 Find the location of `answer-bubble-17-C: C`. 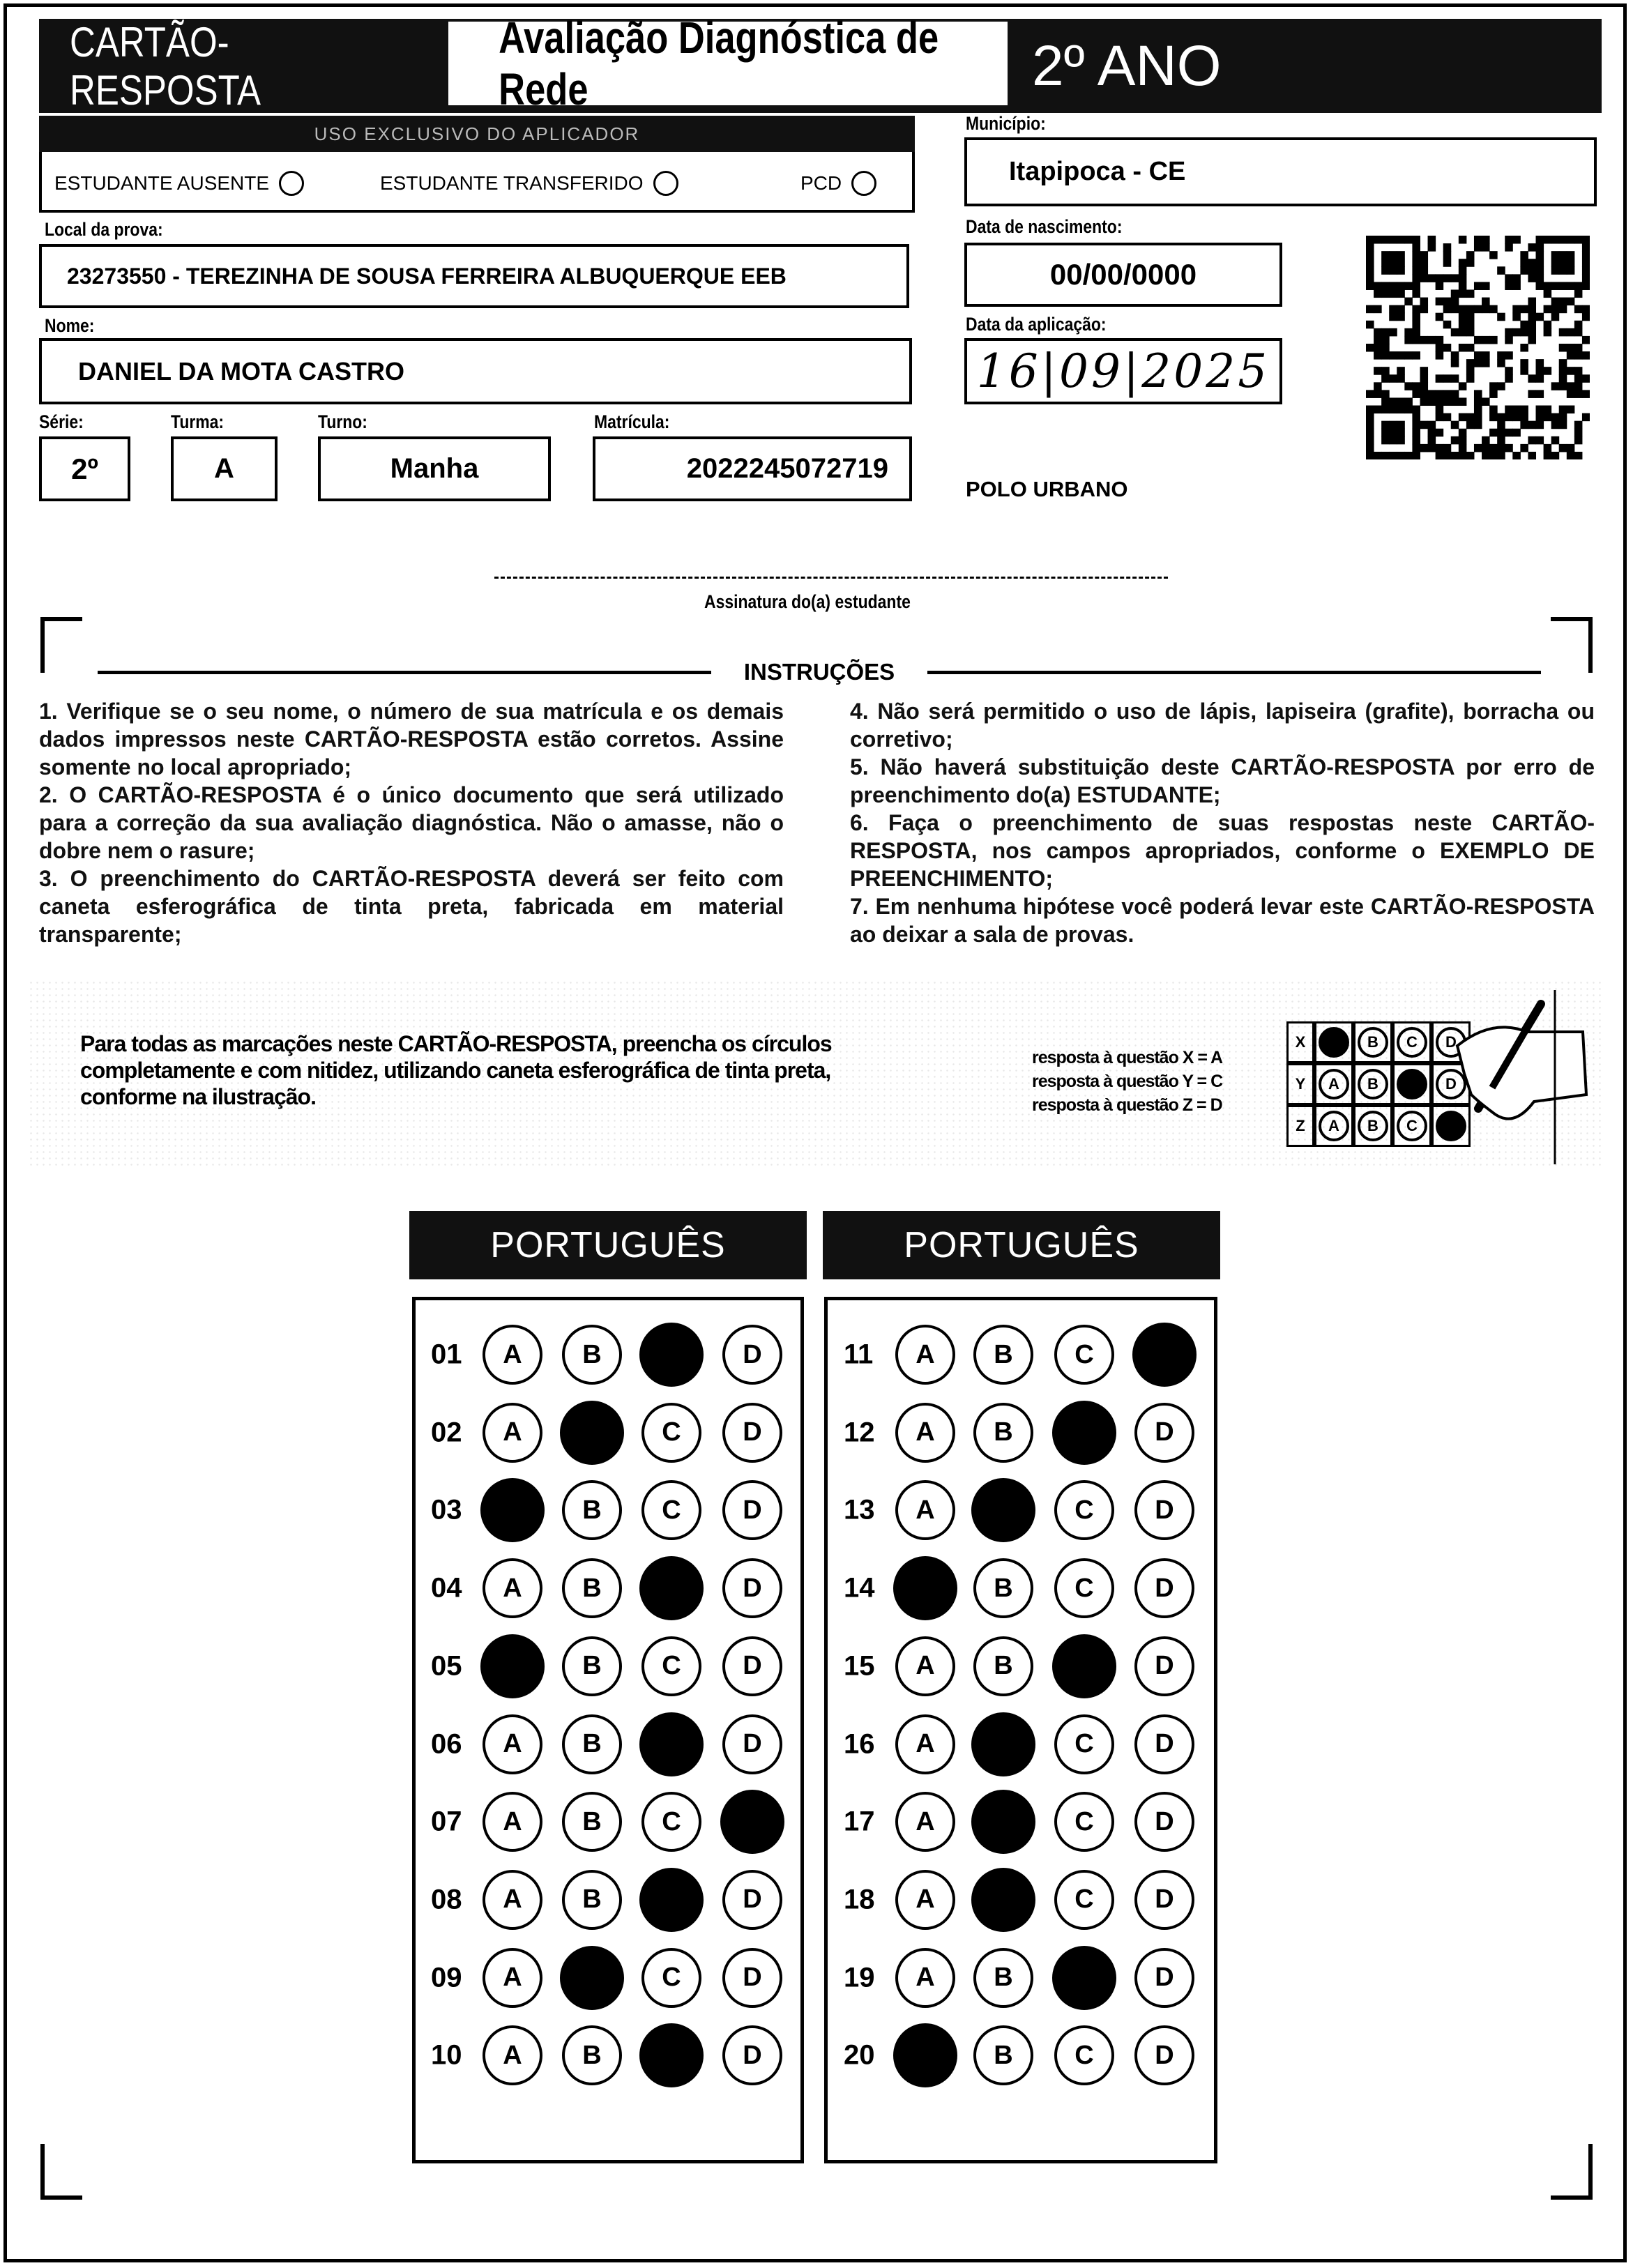

answer-bubble-17-C: C is located at coordinates (1084, 1822).